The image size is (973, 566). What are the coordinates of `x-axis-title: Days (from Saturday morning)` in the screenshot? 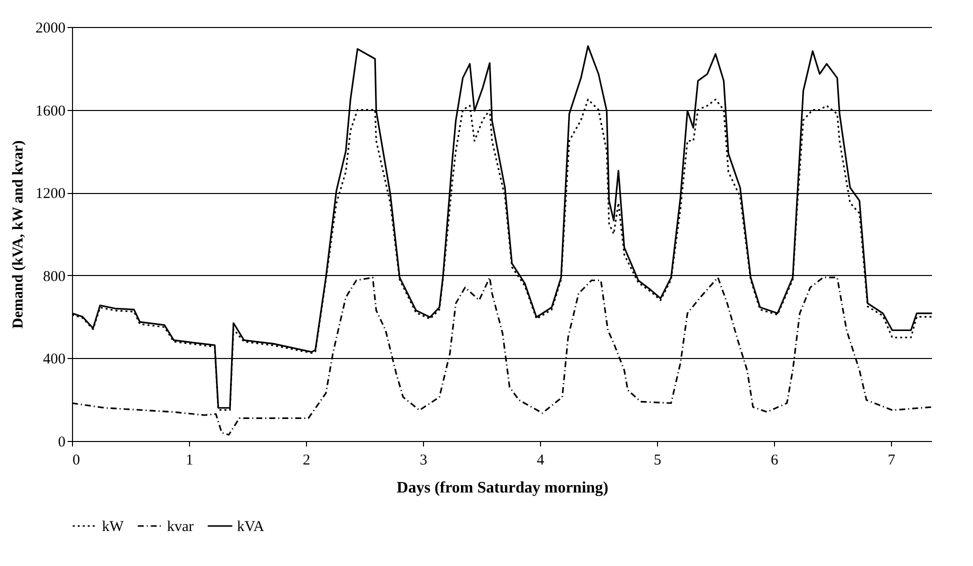 It's located at (502, 488).